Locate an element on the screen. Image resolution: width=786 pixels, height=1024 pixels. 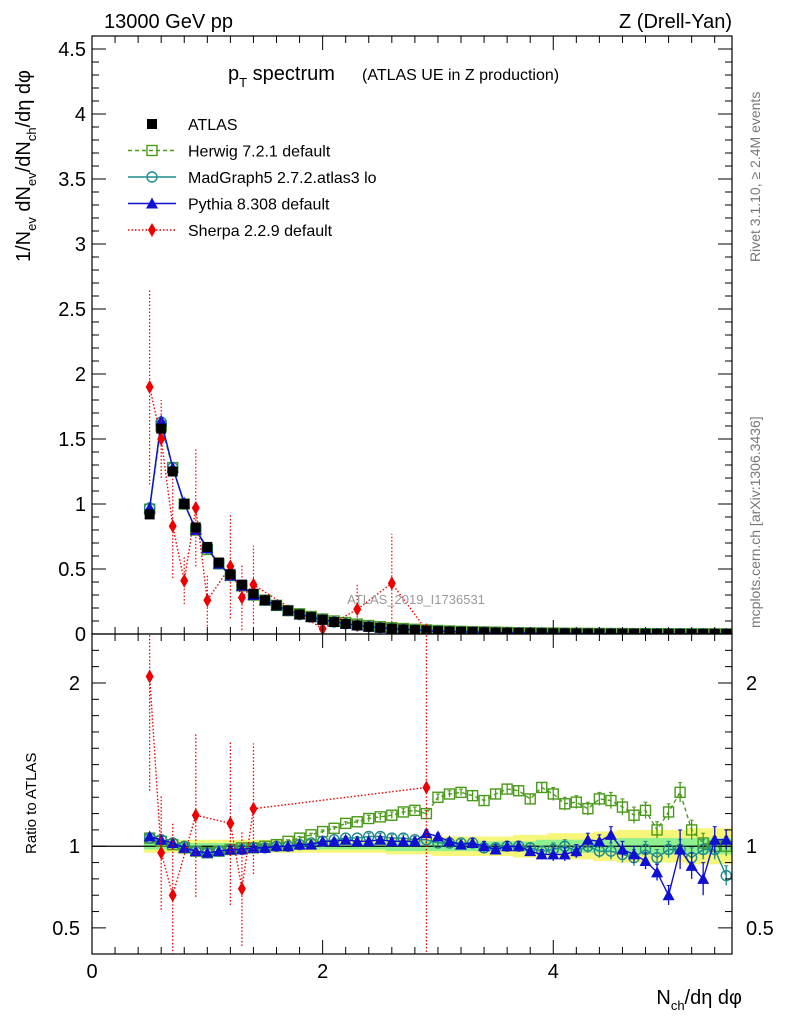
chart-title-word: spectrum is located at coordinates (291, 74).